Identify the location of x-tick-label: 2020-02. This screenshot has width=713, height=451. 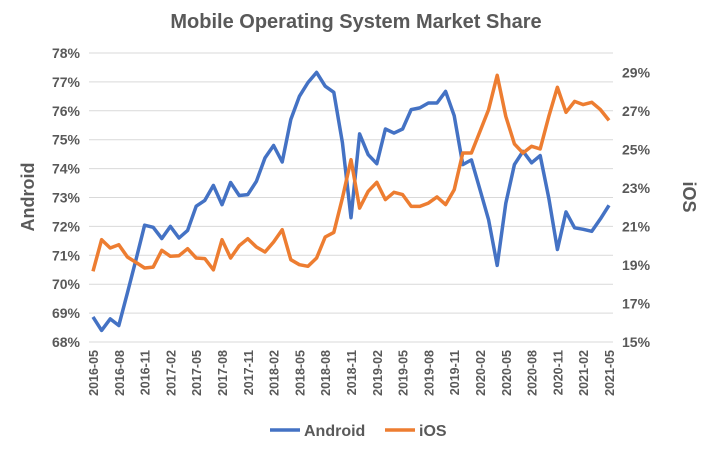
(481, 373).